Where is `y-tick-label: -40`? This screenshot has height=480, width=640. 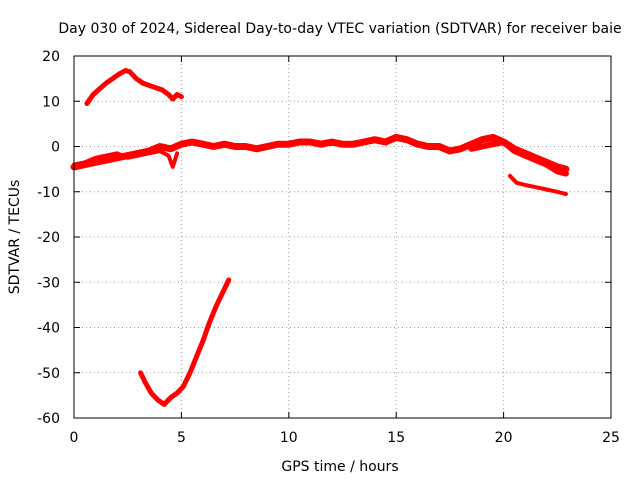 y-tick-label: -40 is located at coordinates (48, 329).